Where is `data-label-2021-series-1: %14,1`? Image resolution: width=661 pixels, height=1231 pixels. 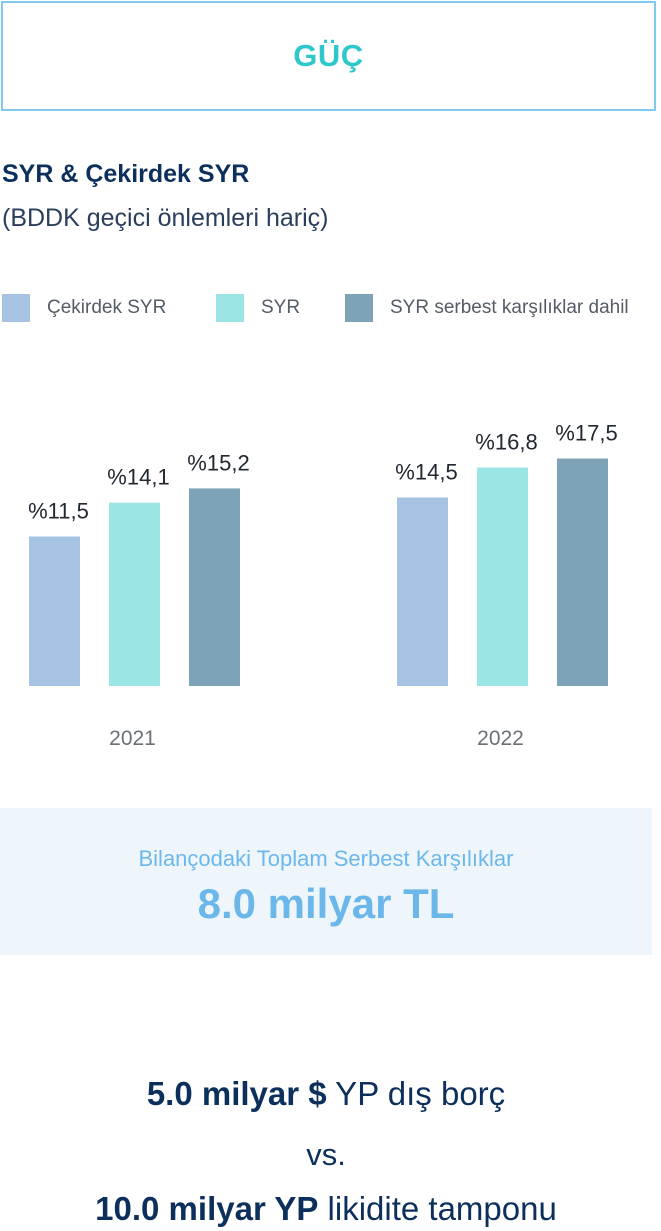 data-label-2021-series-1: %14,1 is located at coordinates (138, 477).